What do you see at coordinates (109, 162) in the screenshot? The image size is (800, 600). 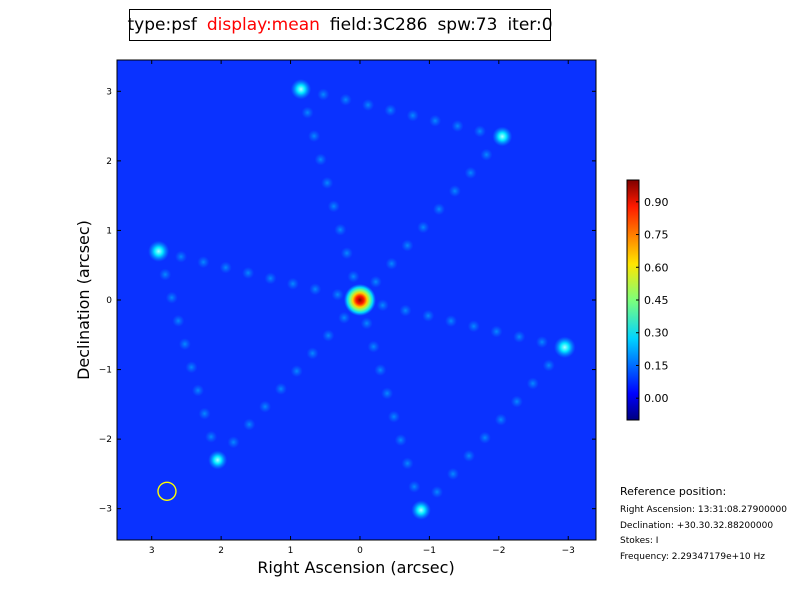 I see `y-tick-label: 2` at bounding box center [109, 162].